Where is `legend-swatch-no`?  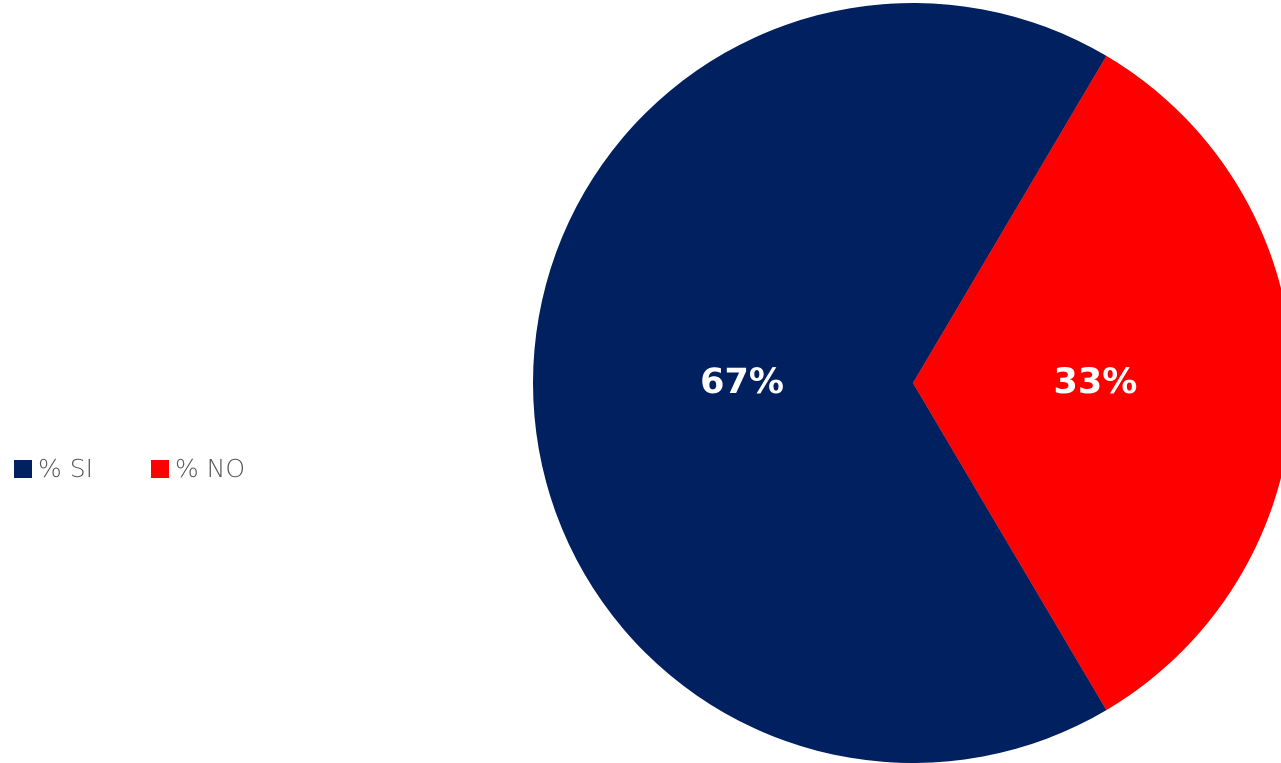 legend-swatch-no is located at coordinates (159, 468).